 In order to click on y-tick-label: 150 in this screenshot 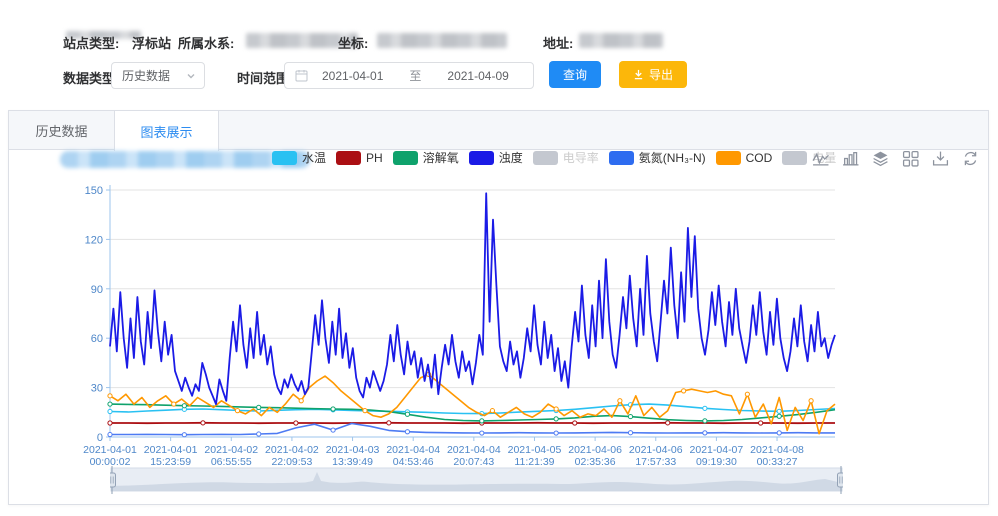, I will do `click(94, 191)`.